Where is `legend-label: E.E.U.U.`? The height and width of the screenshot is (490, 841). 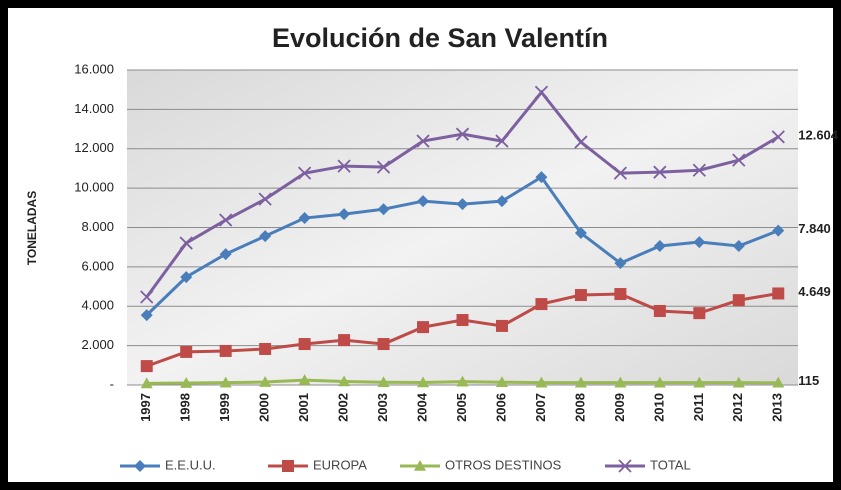
legend-label: E.E.U.U. is located at coordinates (190, 464).